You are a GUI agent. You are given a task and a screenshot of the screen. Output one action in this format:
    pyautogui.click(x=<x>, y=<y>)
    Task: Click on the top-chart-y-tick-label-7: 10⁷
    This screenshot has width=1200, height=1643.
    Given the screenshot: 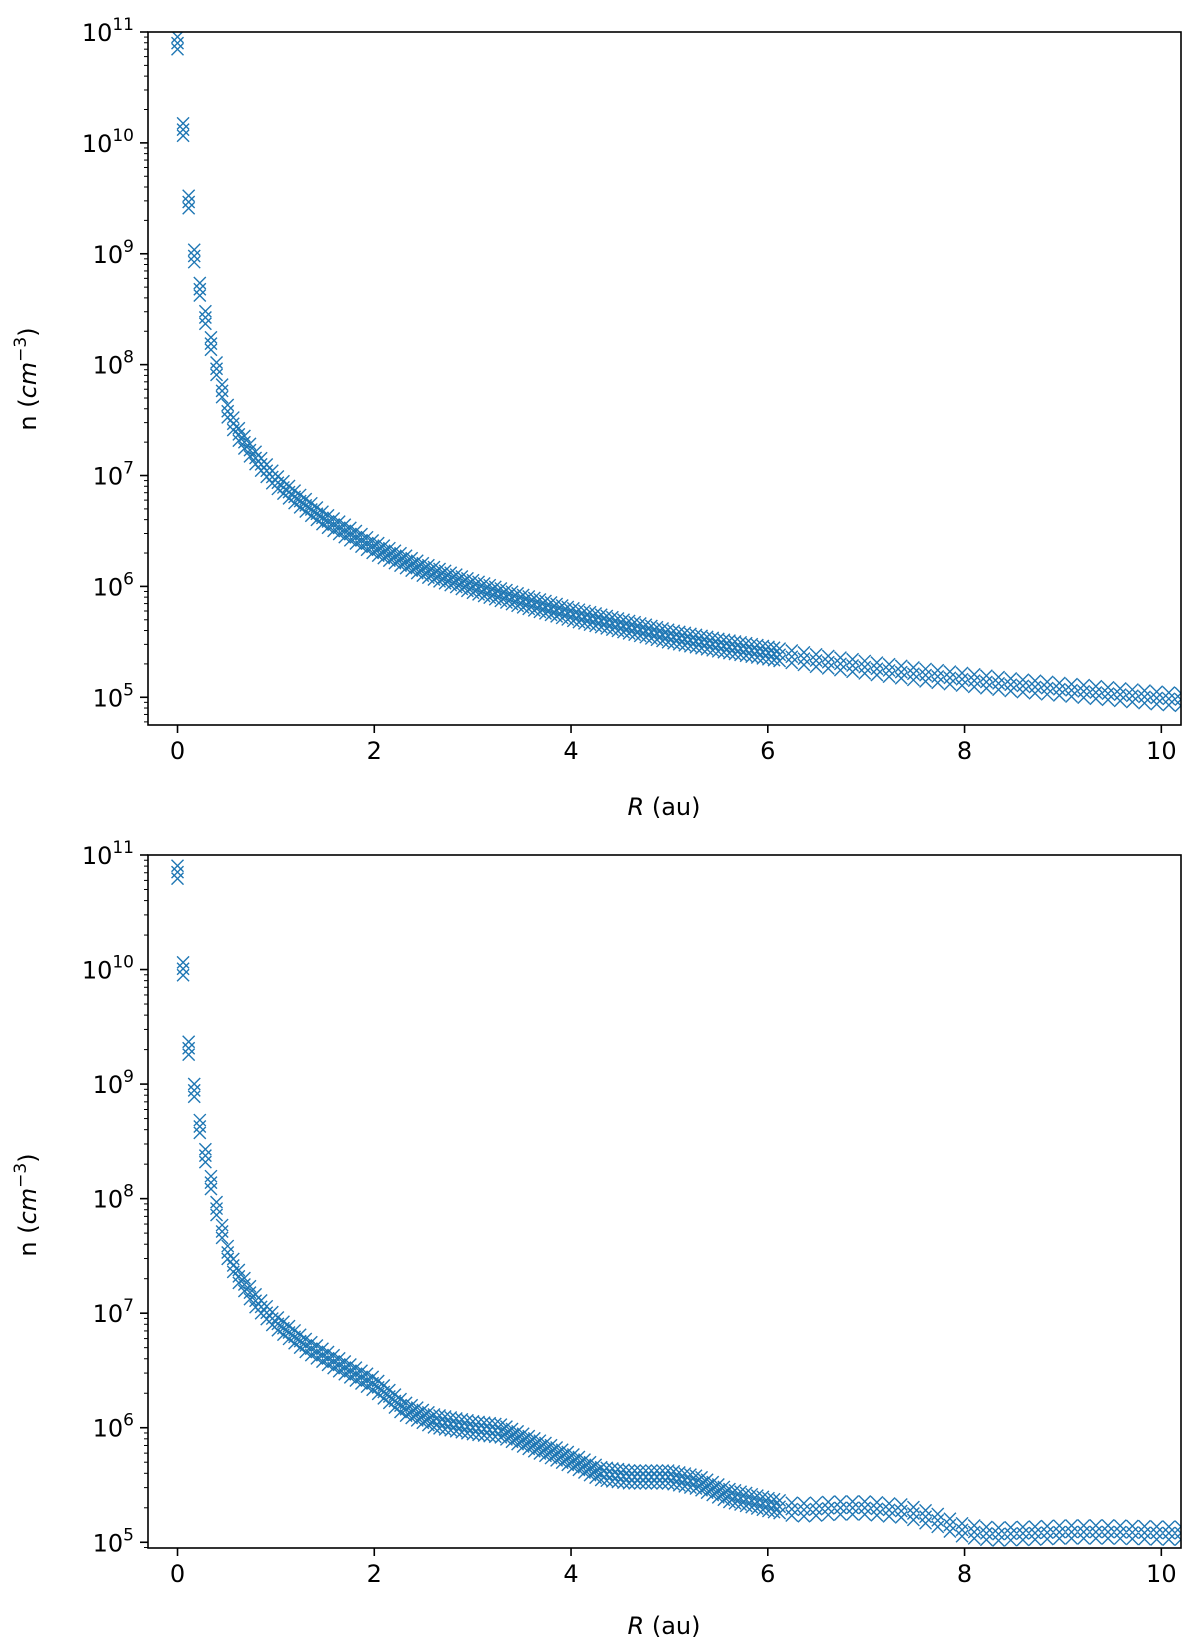 What is the action you would take?
    pyautogui.click(x=113, y=475)
    